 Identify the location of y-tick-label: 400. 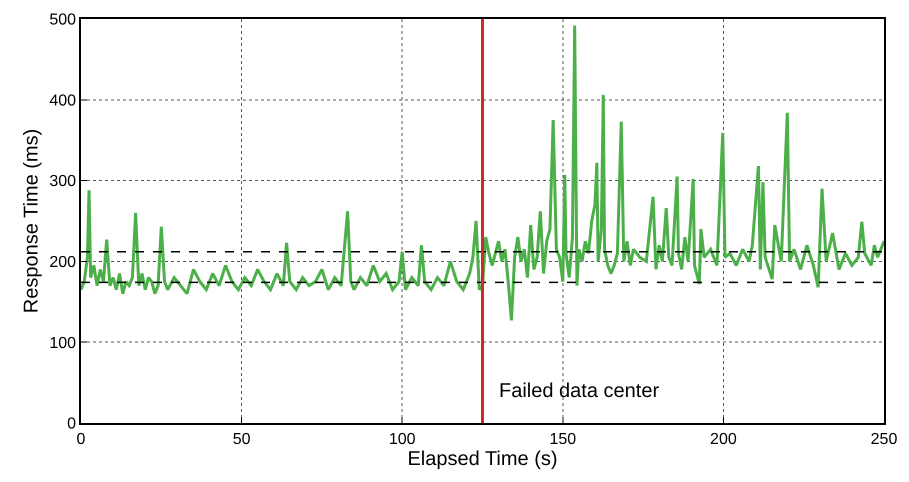
(62, 101).